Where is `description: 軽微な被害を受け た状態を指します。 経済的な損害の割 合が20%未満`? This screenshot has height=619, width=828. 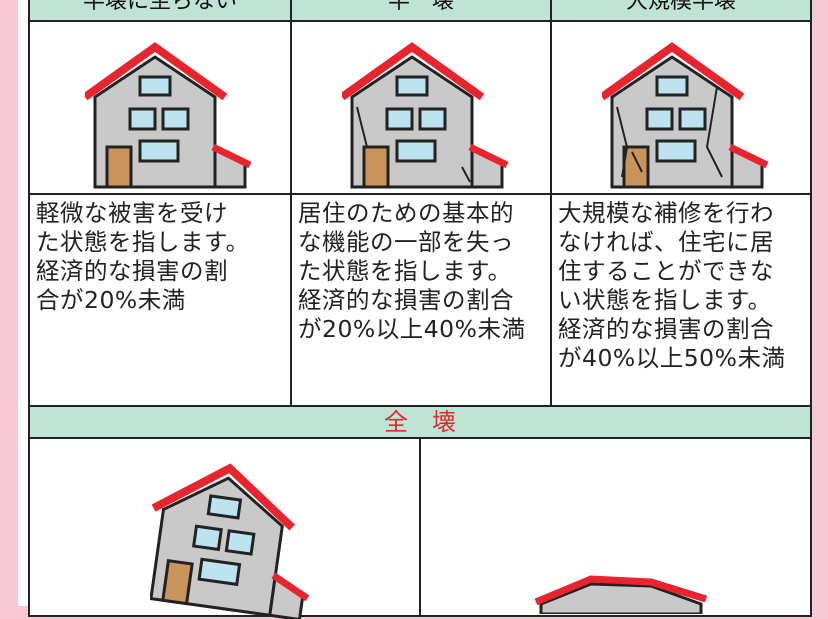 description: 軽微な被害を受け た状態を指します。 経済的な損害の割 合が20%未満 is located at coordinates (160, 300).